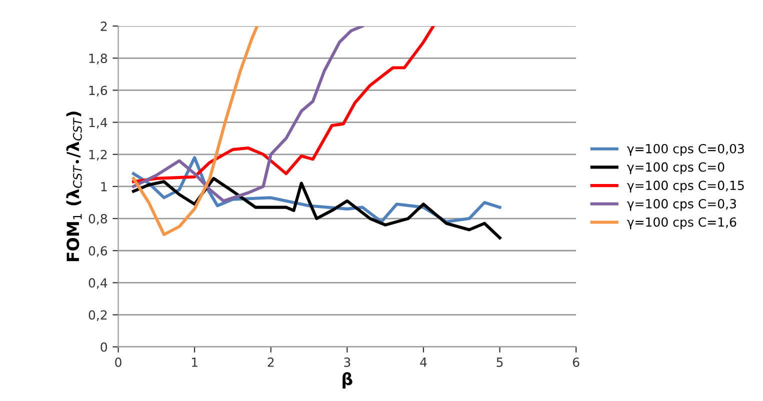  I want to click on y-tick-label: 0,4, so click(98, 283).